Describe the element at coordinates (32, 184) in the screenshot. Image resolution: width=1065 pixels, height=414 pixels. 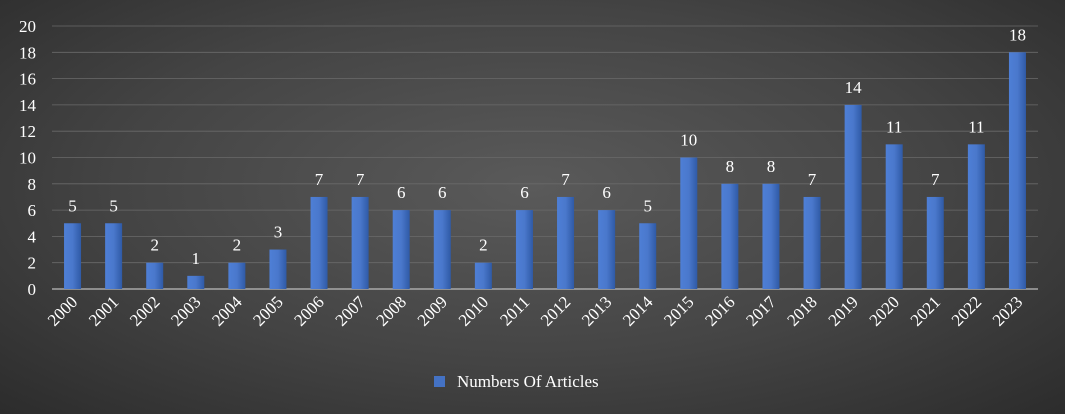
I see `y-tick-label: 8` at that location.